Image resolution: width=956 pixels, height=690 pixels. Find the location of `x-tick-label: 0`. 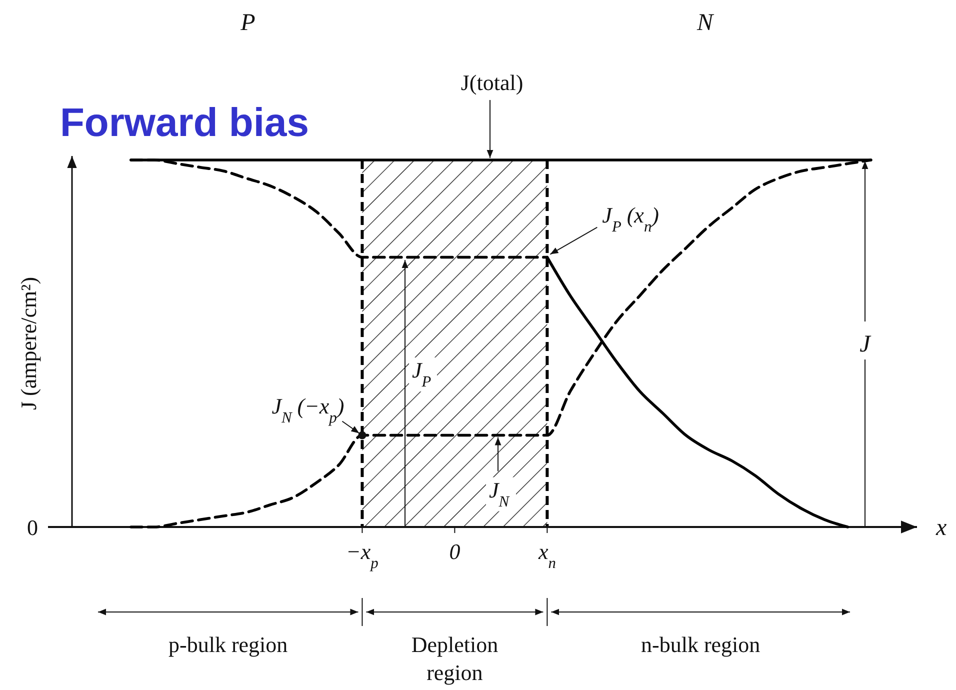

x-tick-label: 0 is located at coordinates (454, 551).